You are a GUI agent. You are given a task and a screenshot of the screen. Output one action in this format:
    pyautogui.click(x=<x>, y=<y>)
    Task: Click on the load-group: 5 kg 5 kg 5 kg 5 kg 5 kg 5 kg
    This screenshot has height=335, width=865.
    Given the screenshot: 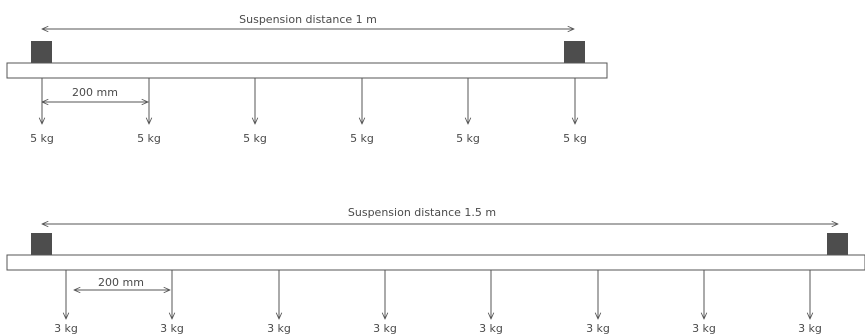 What is the action you would take?
    pyautogui.click(x=308, y=111)
    